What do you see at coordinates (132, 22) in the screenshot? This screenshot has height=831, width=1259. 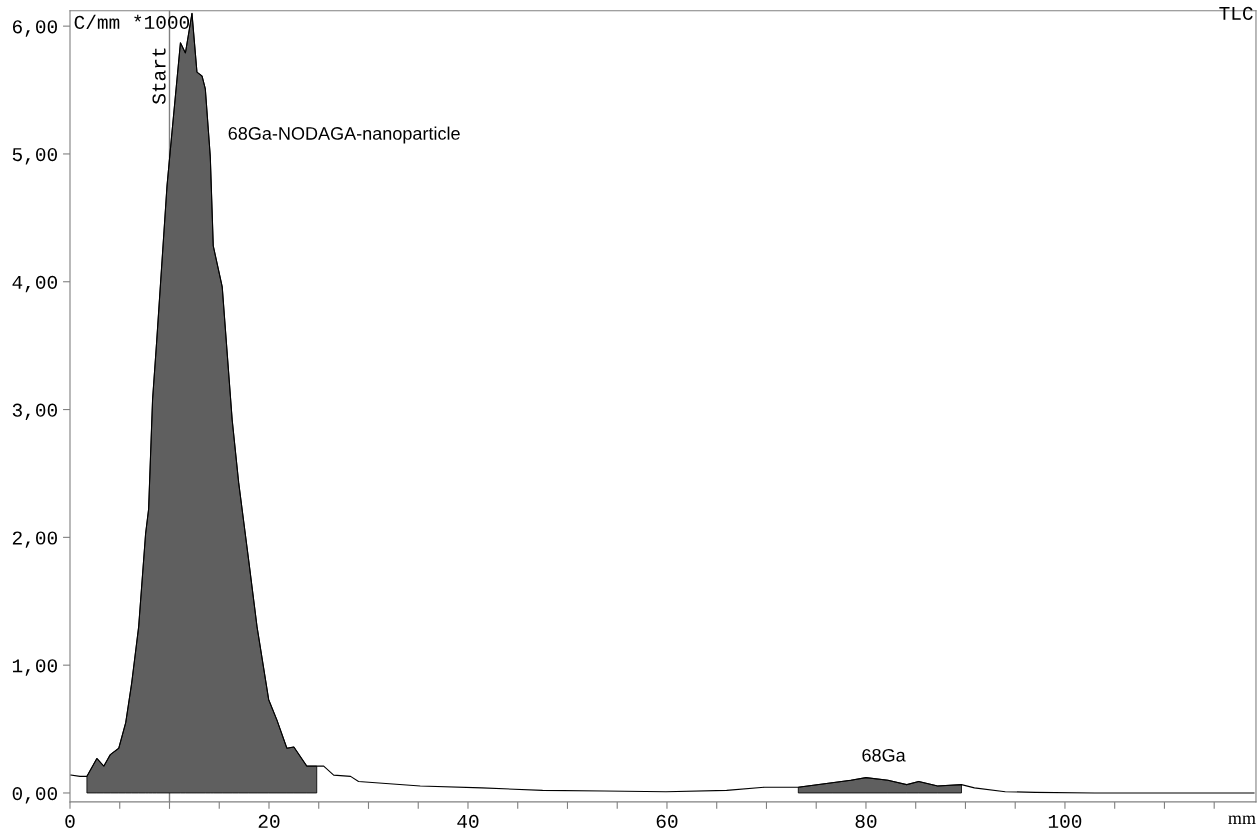 I see `y-axis-title: C/mm *1000` at bounding box center [132, 22].